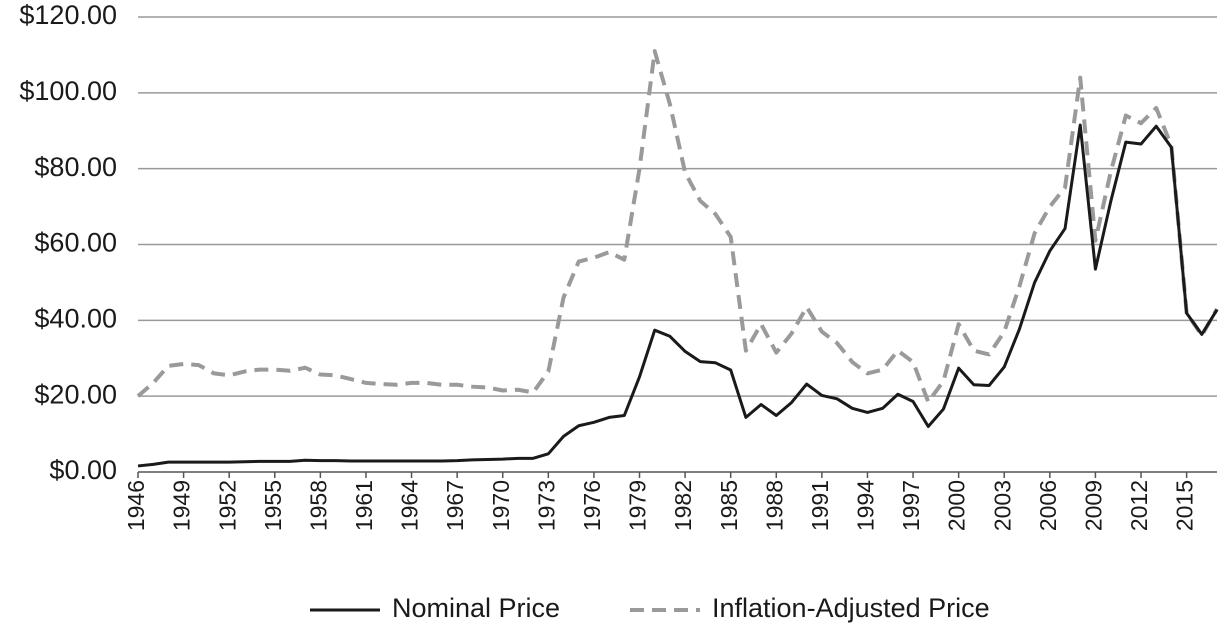 This screenshot has width=1225, height=630. Describe the element at coordinates (75, 167) in the screenshot. I see `y-tick-label: $80.00` at that location.